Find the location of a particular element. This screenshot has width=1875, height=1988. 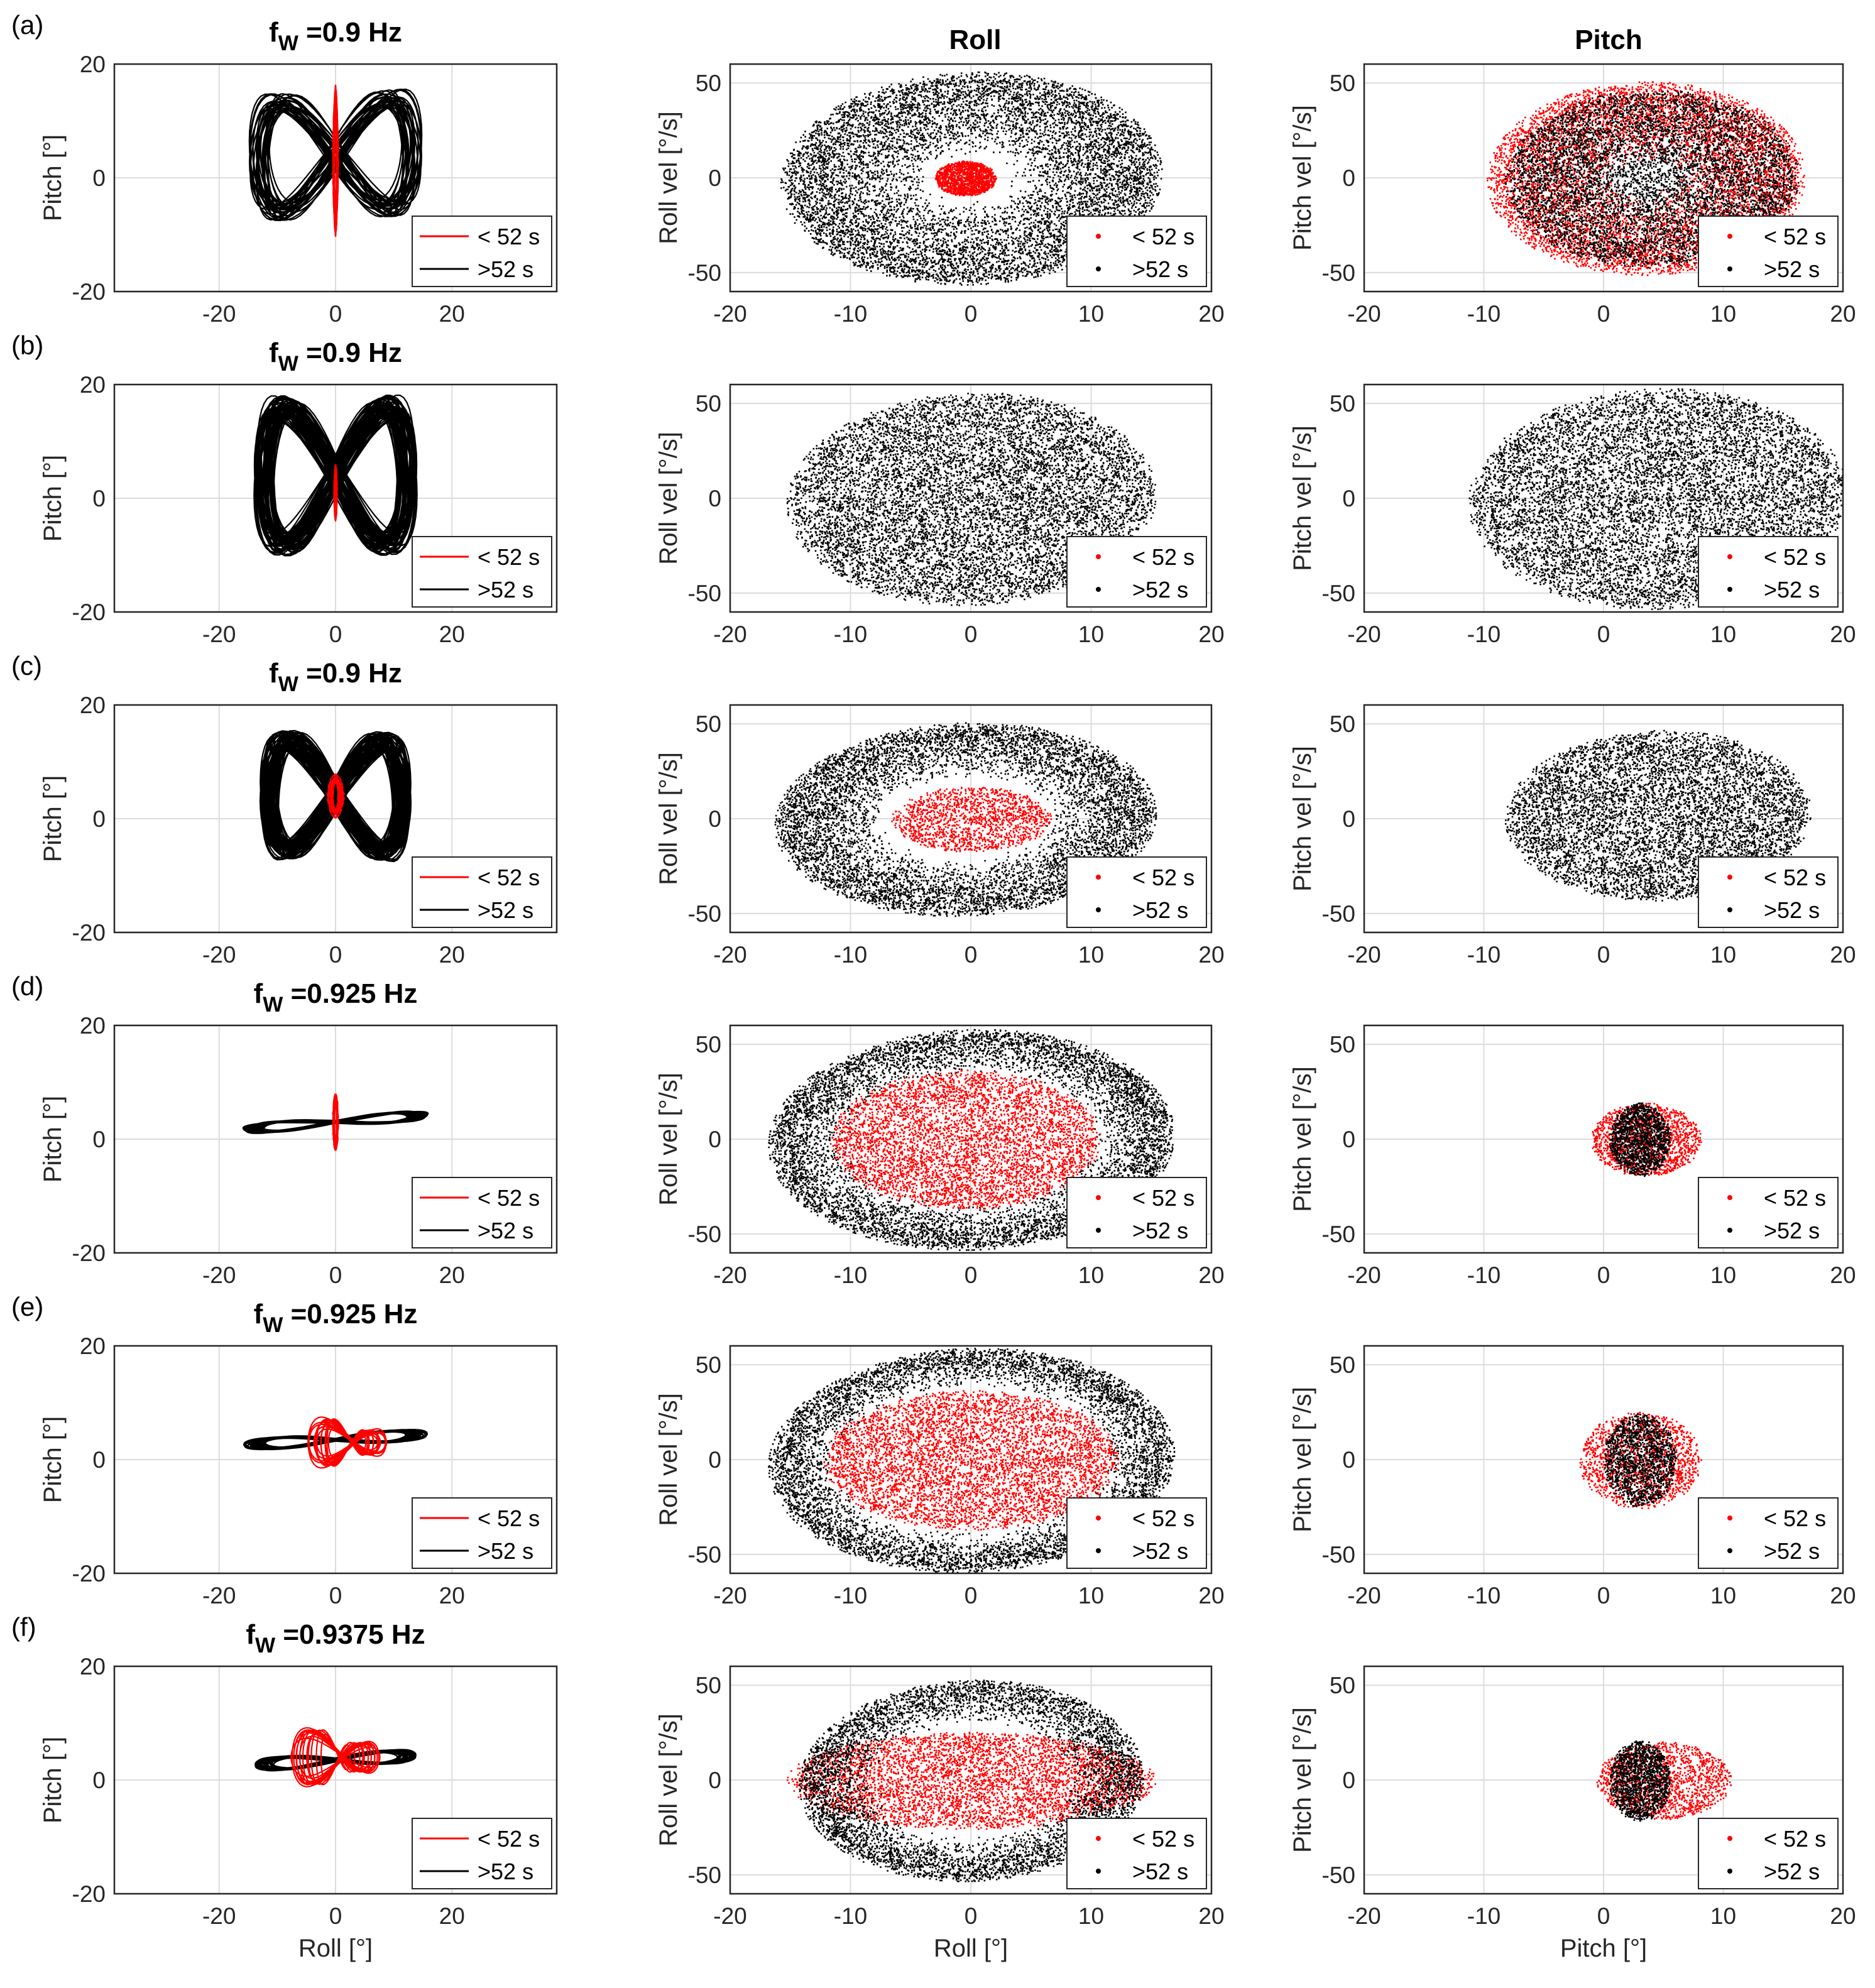

y-tick-label: -20 is located at coordinates (89, 1894).